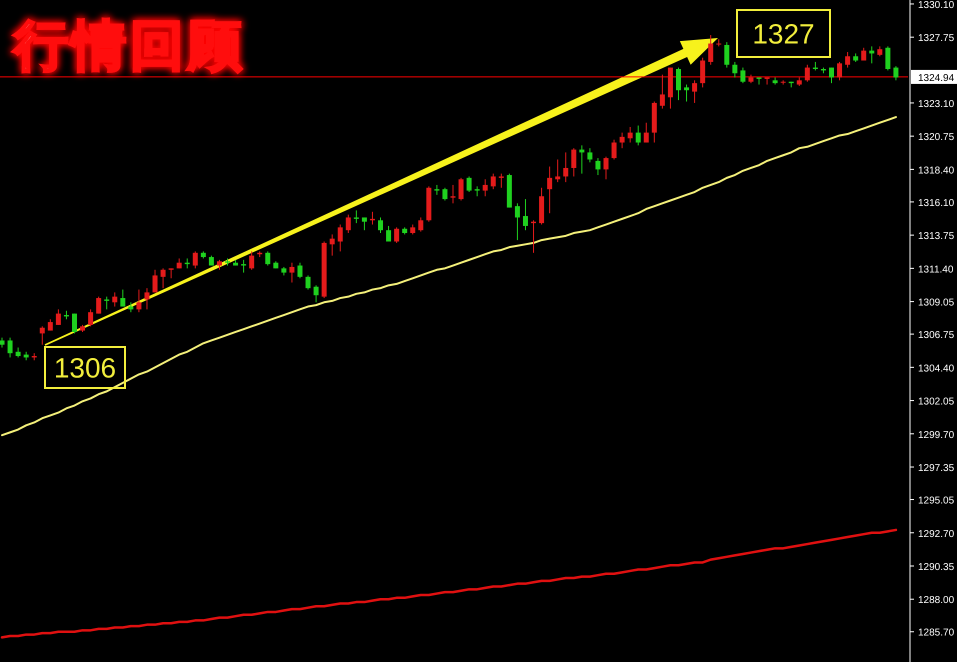 The height and width of the screenshot is (662, 957). I want to click on annotation: 1327, so click(783, 34).